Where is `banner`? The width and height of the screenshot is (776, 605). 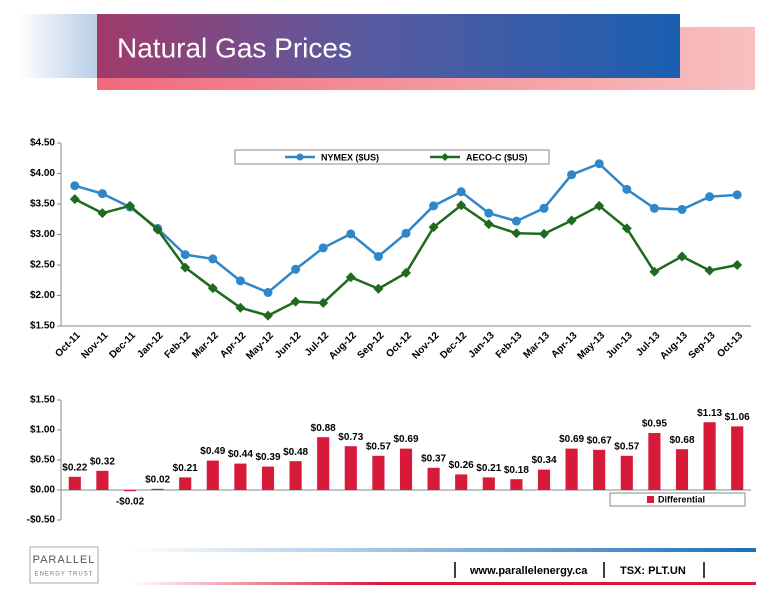
banner is located at coordinates (388, 46).